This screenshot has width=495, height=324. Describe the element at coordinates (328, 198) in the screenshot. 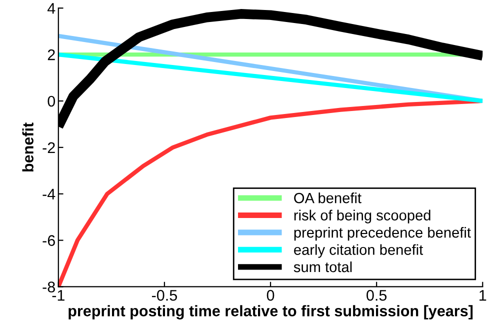

I see `legend-label: OA benefit` at that location.